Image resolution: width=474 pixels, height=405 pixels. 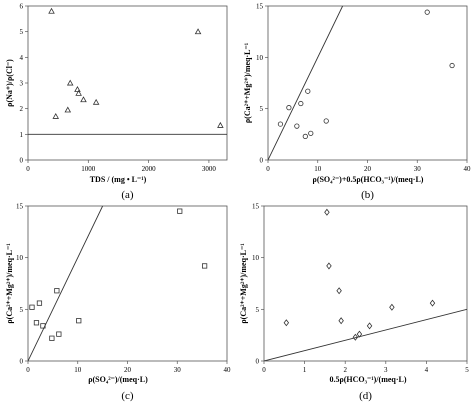 What do you see at coordinates (345, 370) in the screenshot?
I see `x-tick-label: 2` at bounding box center [345, 370].